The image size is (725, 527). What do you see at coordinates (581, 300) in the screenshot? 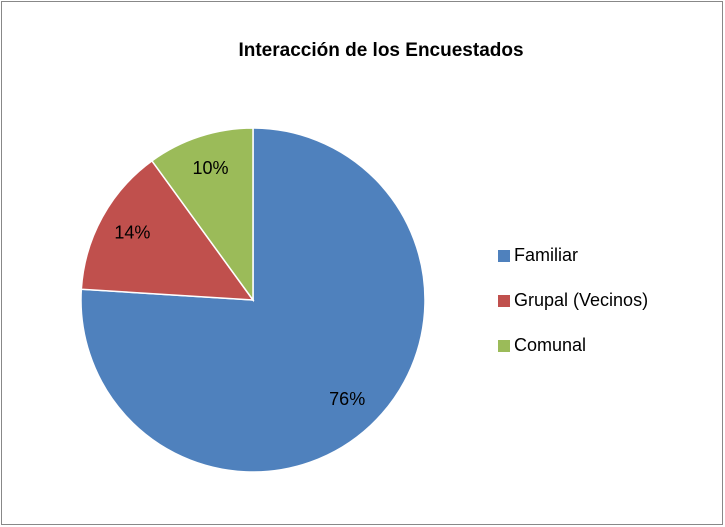
I see `legend-label: Grupal (Vecinos)` at bounding box center [581, 300].